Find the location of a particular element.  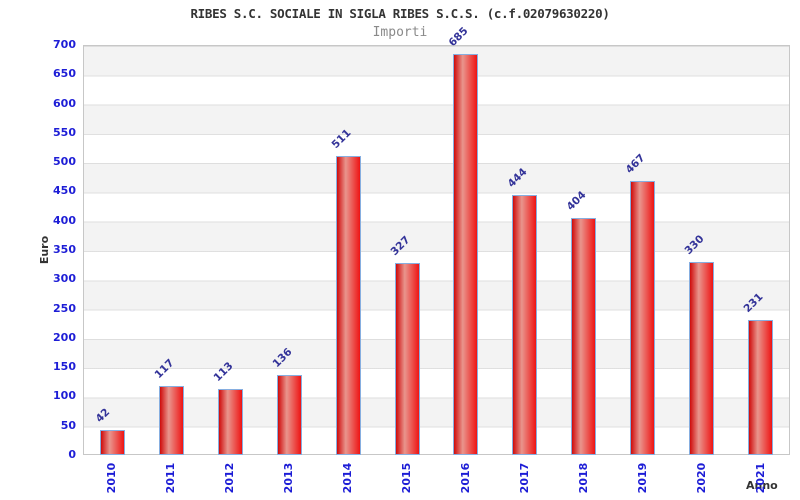

y-tick-label: 600 is located at coordinates (64, 103).